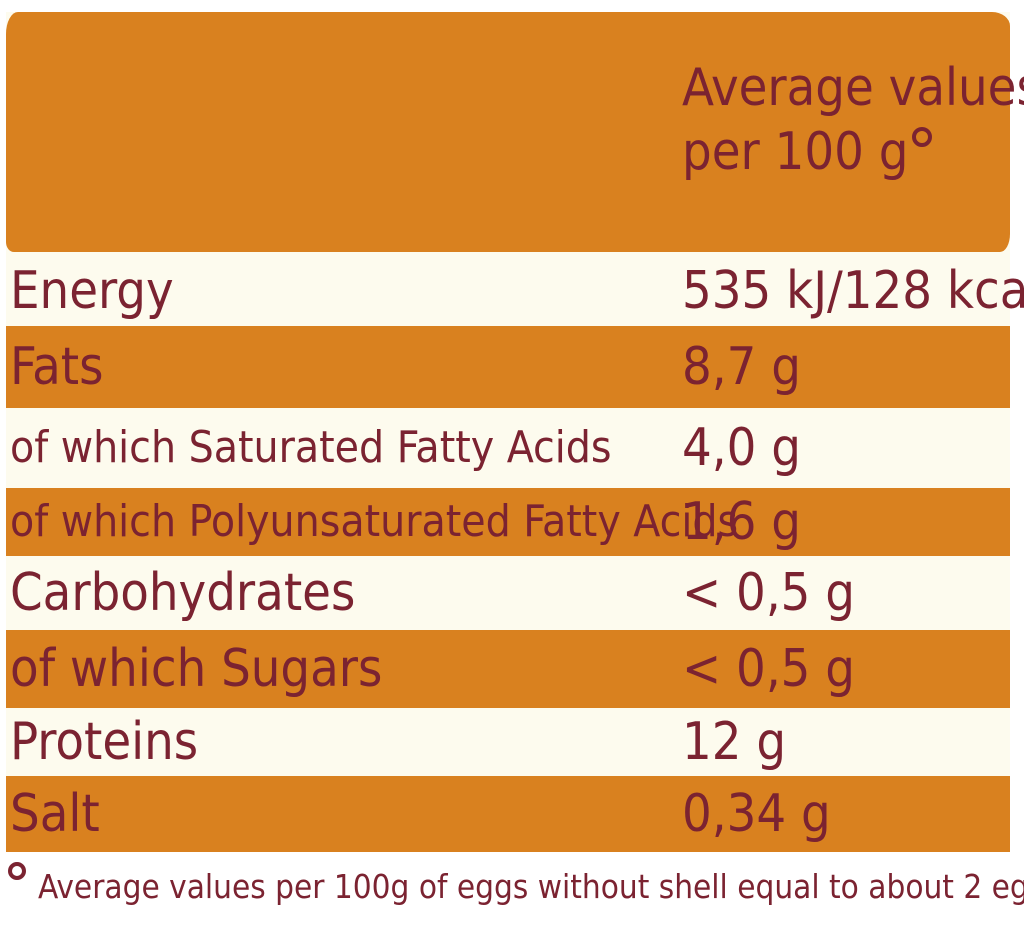 The height and width of the screenshot is (927, 1024). What do you see at coordinates (853, 88) in the screenshot?
I see `header-line-1: Average values` at bounding box center [853, 88].